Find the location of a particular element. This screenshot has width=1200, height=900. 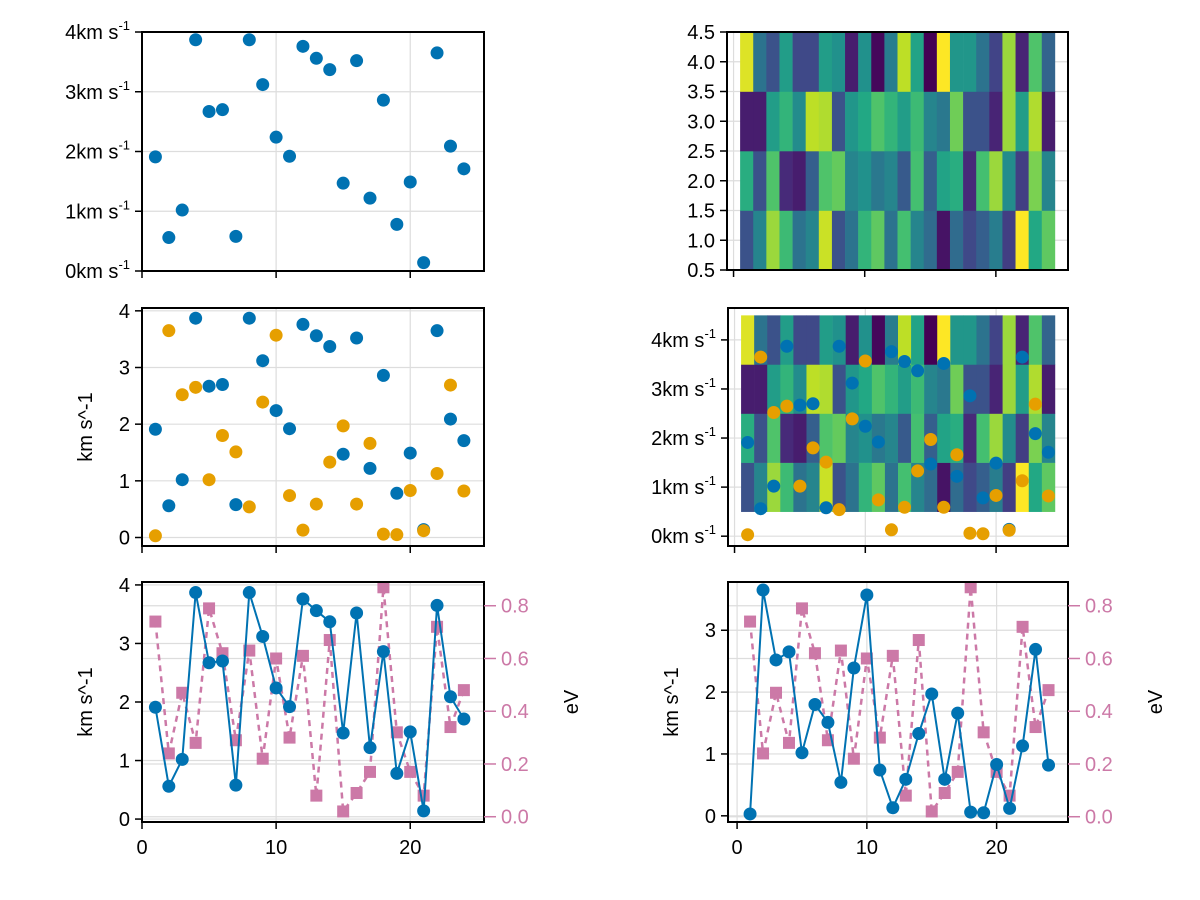

y-tick-label: 4 is located at coordinates (124, 312).